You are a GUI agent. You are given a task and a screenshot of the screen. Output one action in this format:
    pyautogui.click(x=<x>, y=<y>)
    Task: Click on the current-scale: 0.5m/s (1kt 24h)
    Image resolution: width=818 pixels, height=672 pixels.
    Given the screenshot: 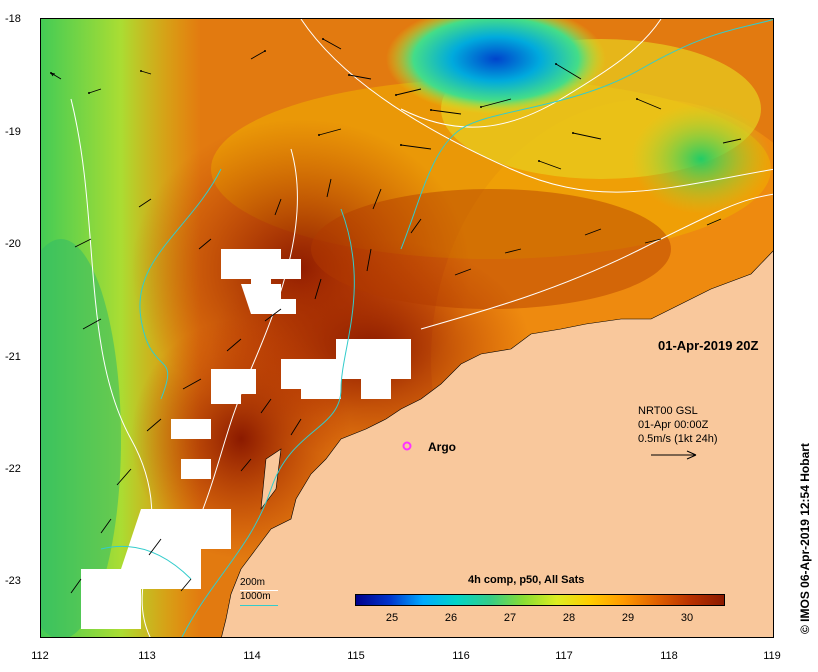 What is the action you would take?
    pyautogui.click(x=678, y=439)
    